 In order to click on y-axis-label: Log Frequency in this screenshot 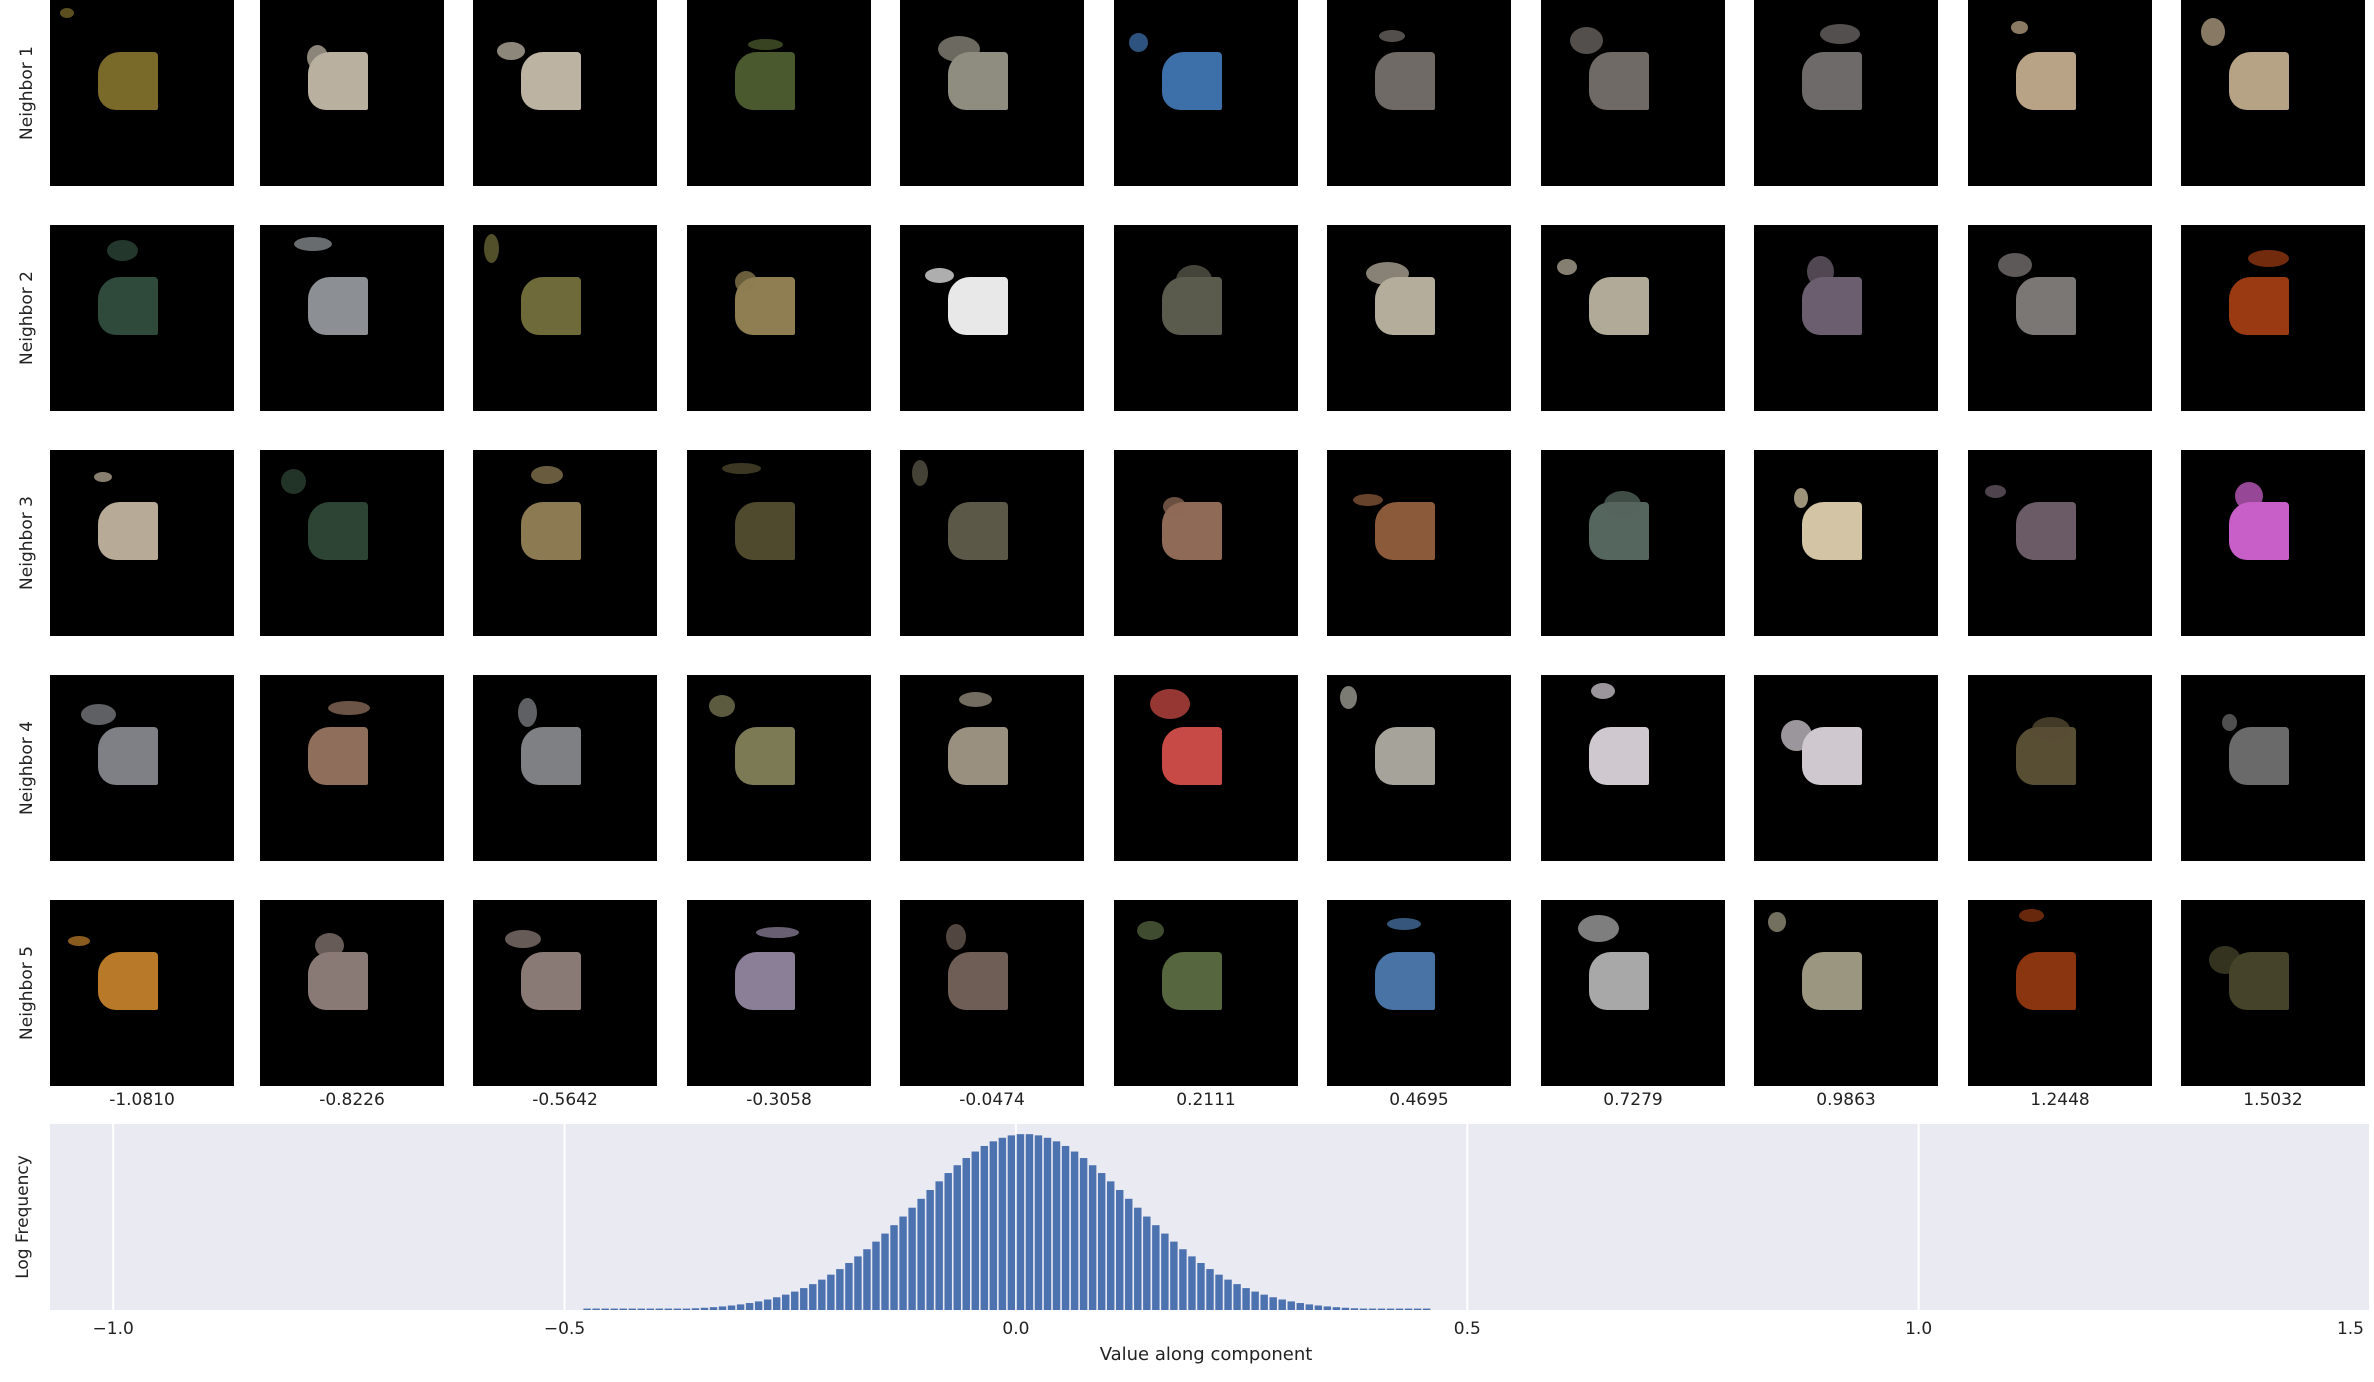, I will do `click(23, 1217)`.